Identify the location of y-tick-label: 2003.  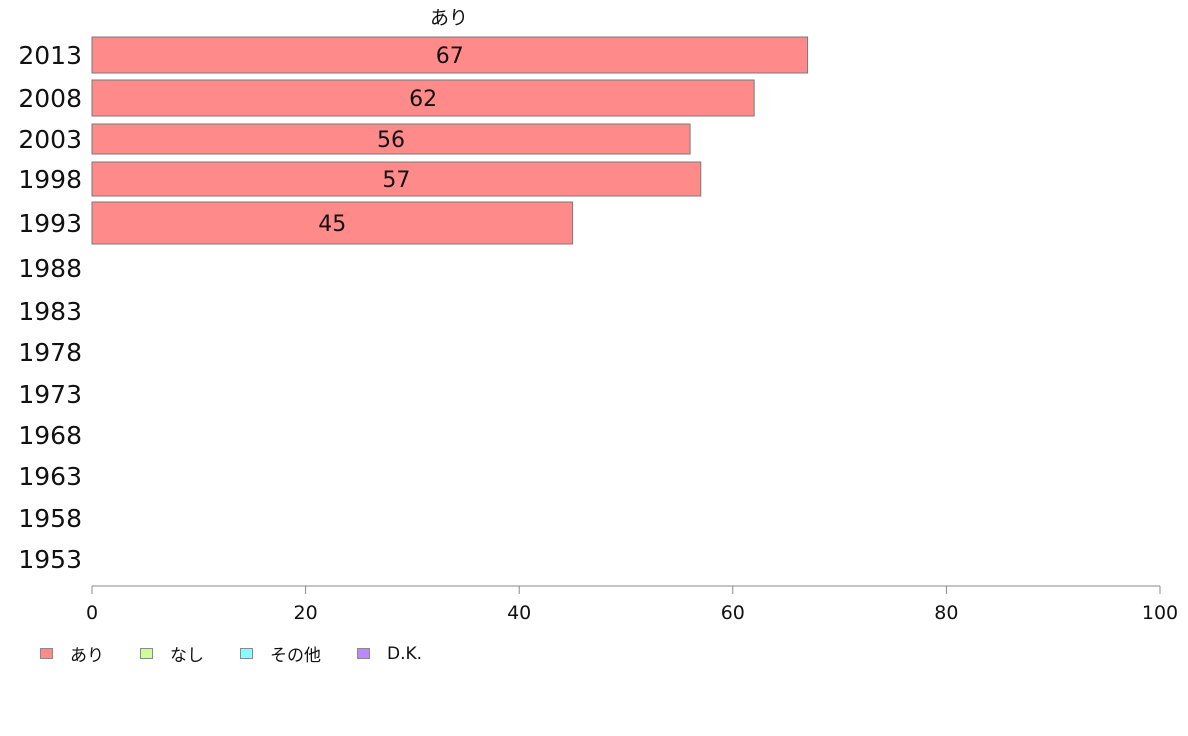
(50, 139).